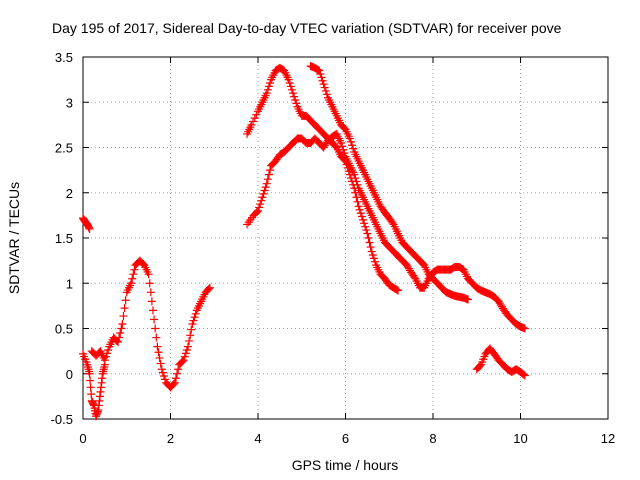  I want to click on x-tick-label: 6, so click(345, 438).